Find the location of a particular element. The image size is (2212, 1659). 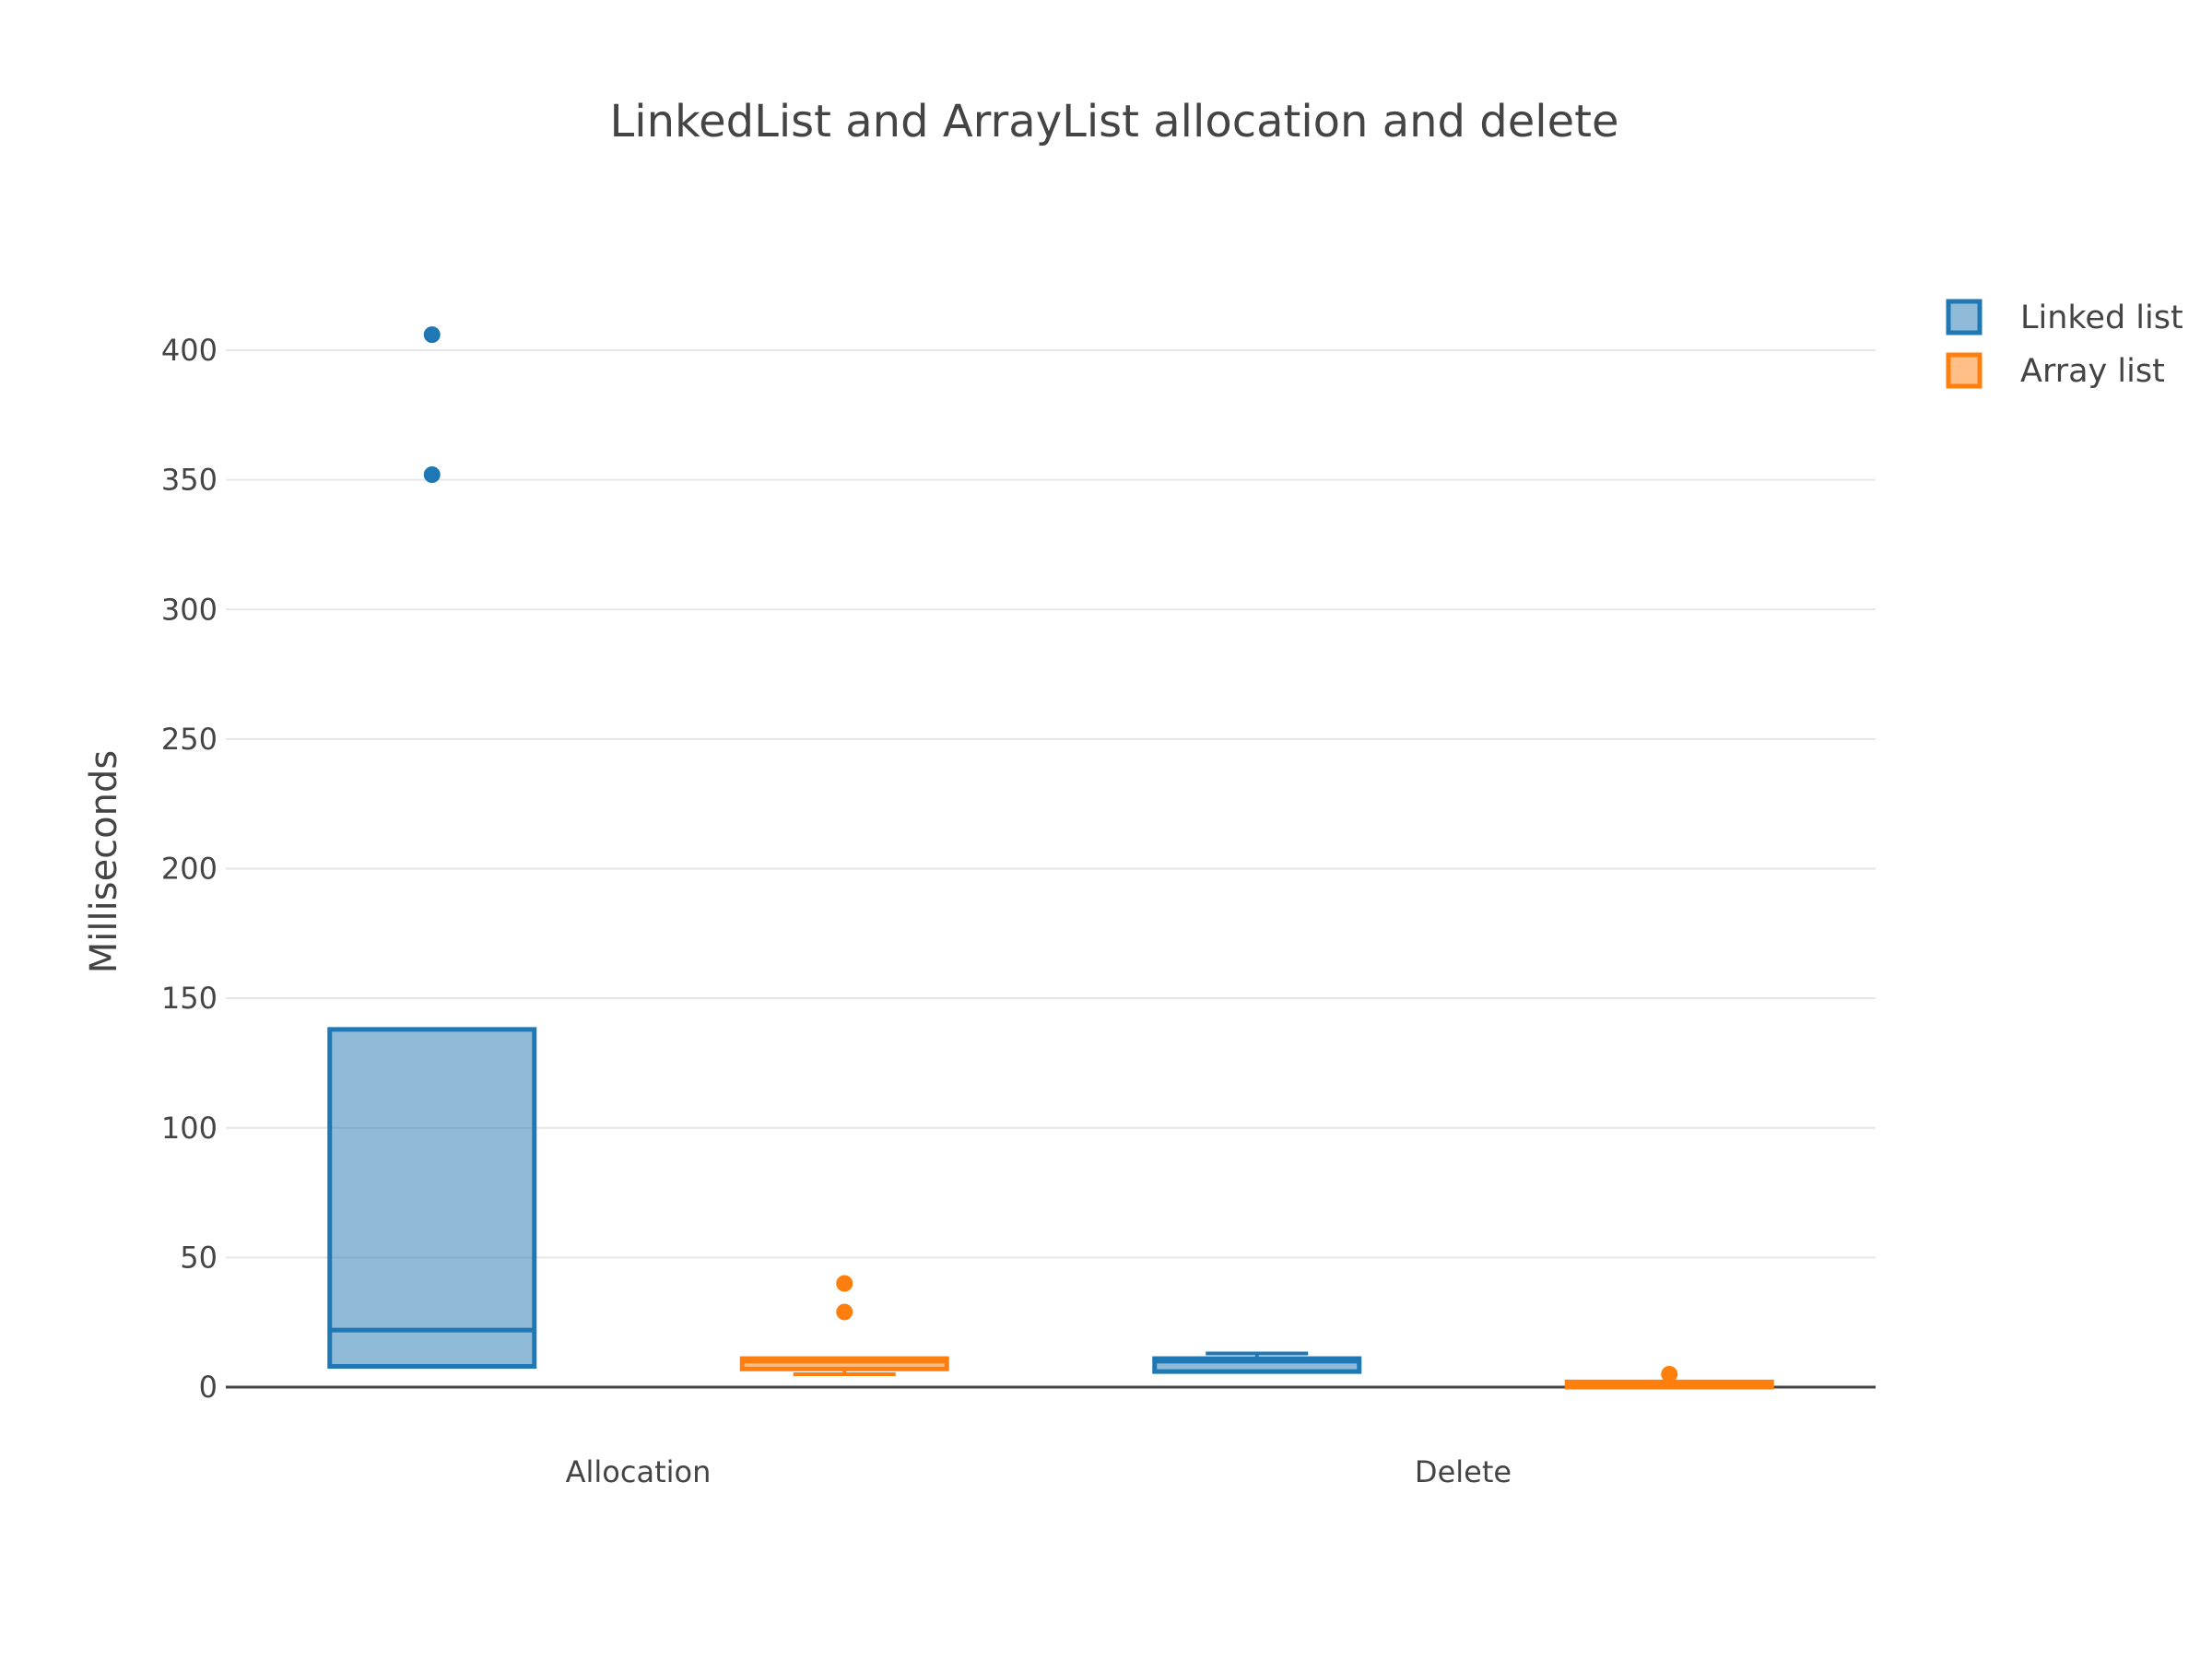

y-tick-label: 0 is located at coordinates (208, 1387).